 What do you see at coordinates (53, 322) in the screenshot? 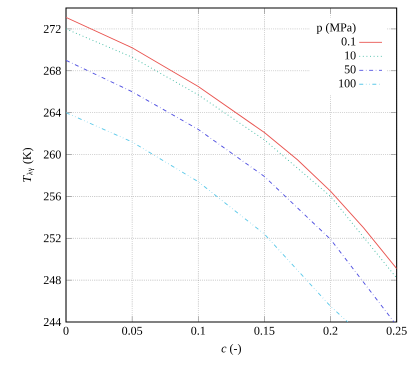
I see `y-tick-label: 244` at bounding box center [53, 322].